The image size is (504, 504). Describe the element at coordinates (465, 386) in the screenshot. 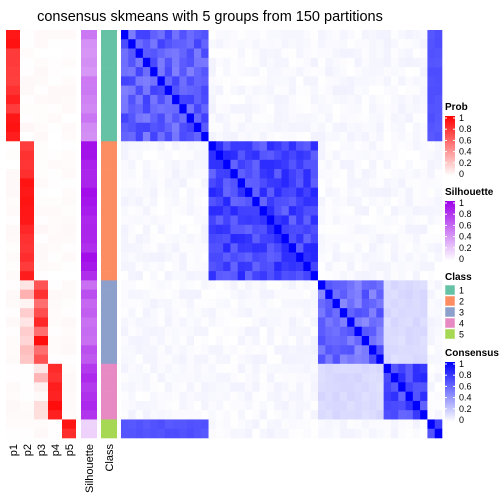

I see `consensus-legend-tick-label: 0.6` at that location.